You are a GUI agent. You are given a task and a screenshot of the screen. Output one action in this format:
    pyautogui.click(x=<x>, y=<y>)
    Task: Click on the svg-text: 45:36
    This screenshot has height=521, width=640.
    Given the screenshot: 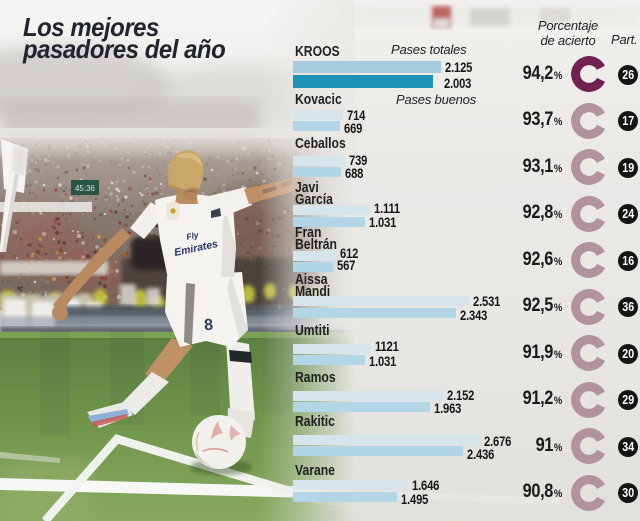 What is the action you would take?
    pyautogui.click(x=85, y=188)
    